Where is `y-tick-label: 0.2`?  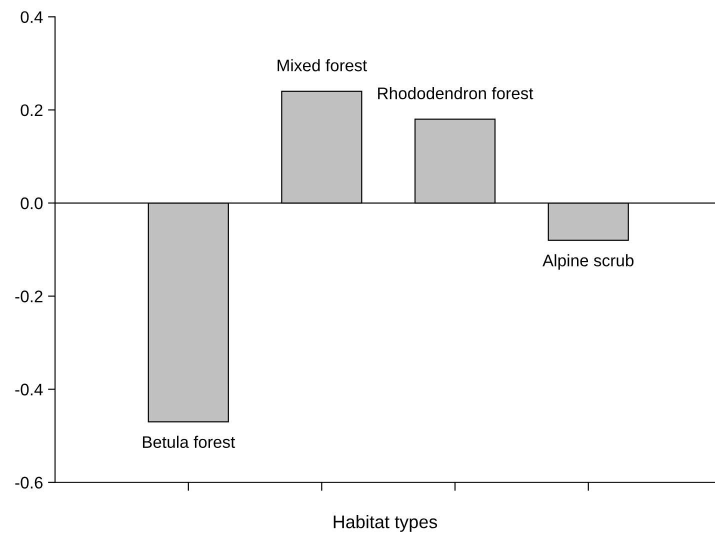
y-tick-label: 0.2 is located at coordinates (31, 110).